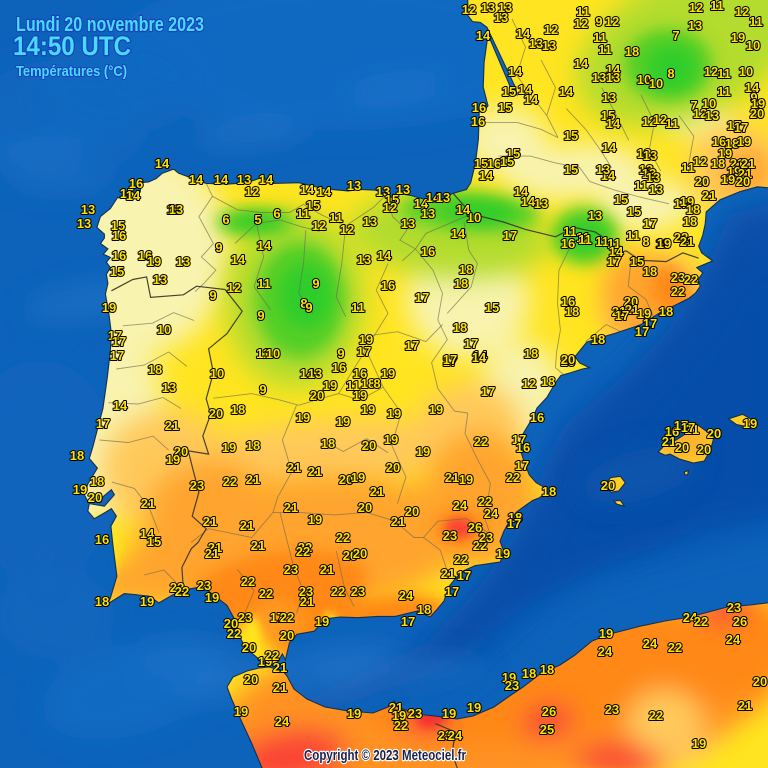 The height and width of the screenshot is (768, 768). What do you see at coordinates (675, 35) in the screenshot?
I see `svg-text: 7` at bounding box center [675, 35].